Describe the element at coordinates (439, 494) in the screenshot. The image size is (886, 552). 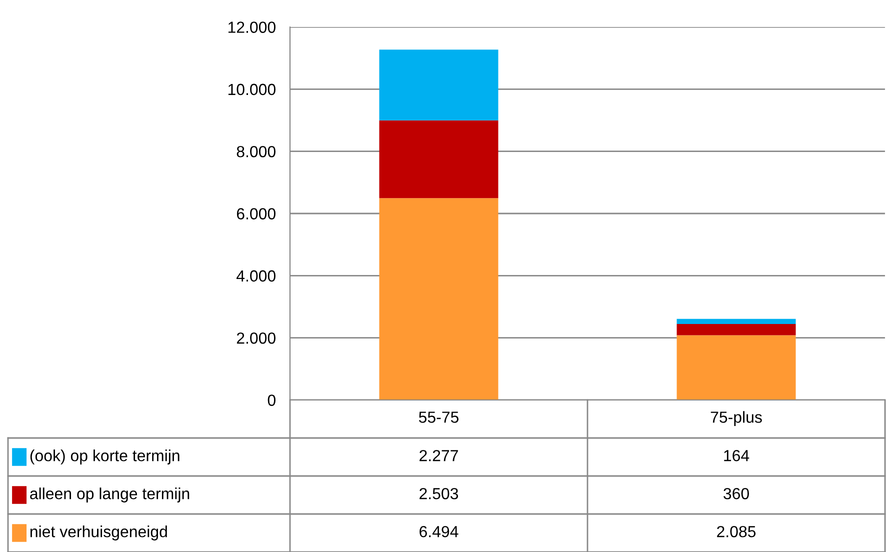
I see `data-label: 2.503` at that location.